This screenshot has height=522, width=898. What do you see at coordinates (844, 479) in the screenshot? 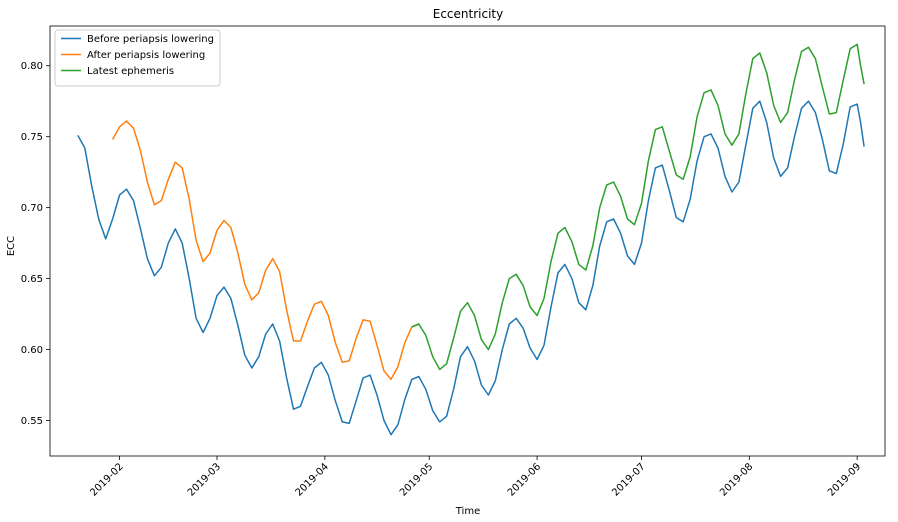
I see `x-tick-label: 2019-09` at bounding box center [844, 479].